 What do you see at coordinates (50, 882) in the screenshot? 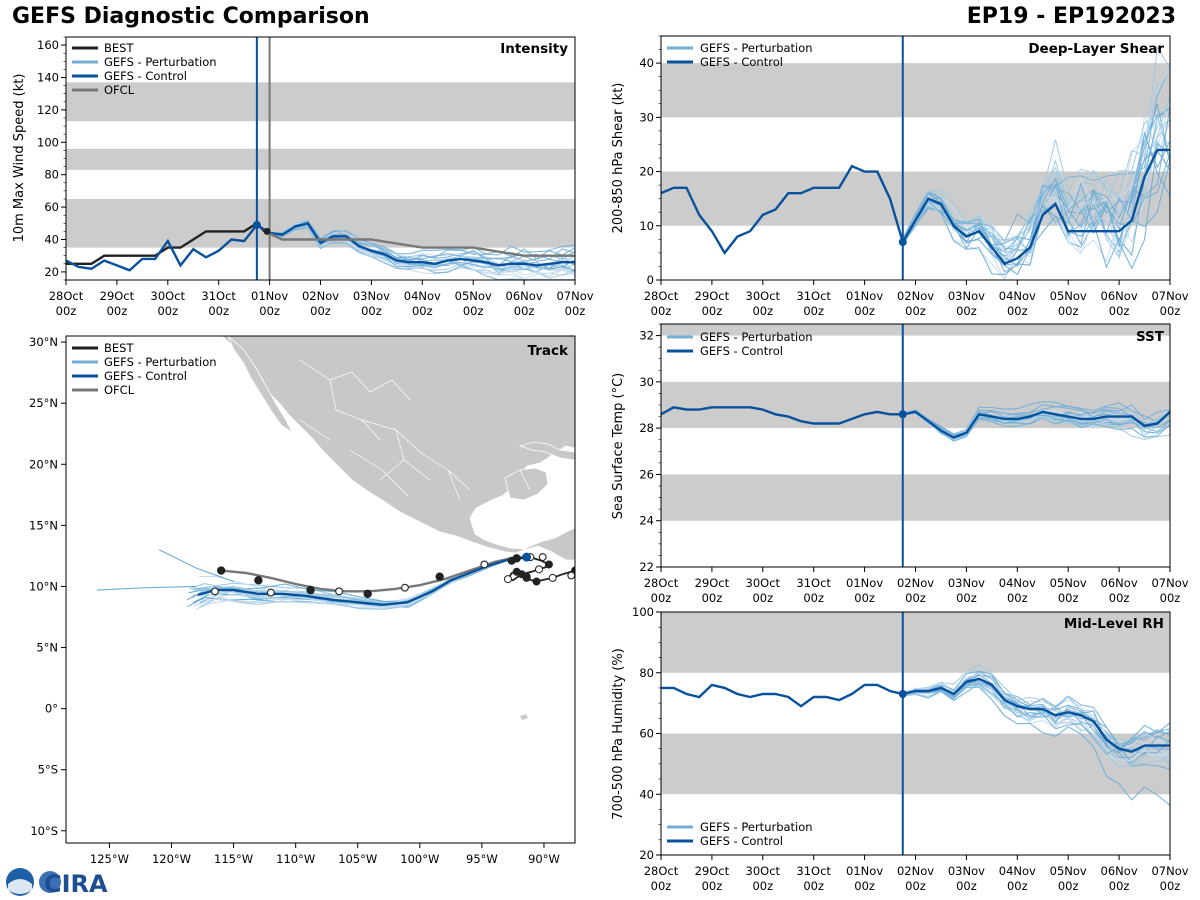
I see `globe-icon` at bounding box center [50, 882].